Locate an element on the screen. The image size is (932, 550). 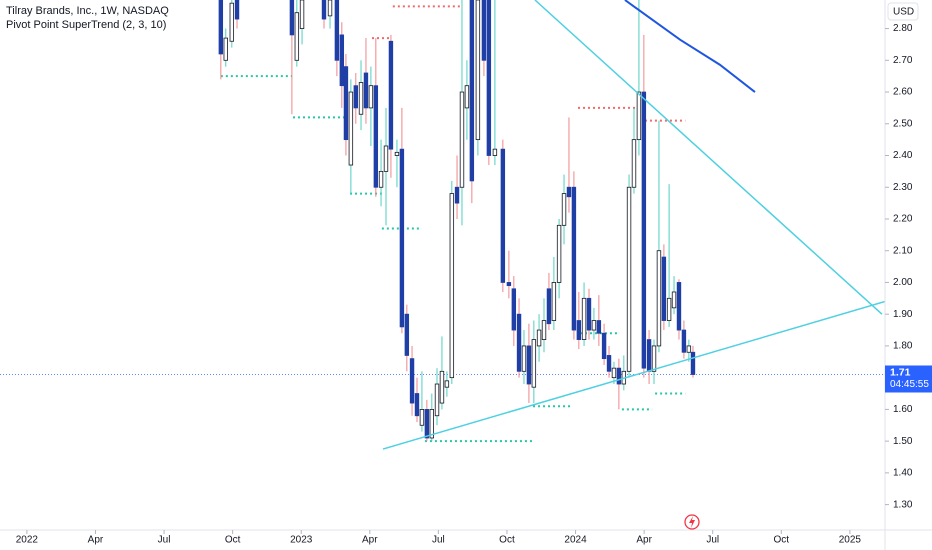
last-price-label: 1.71 is located at coordinates (900, 372).